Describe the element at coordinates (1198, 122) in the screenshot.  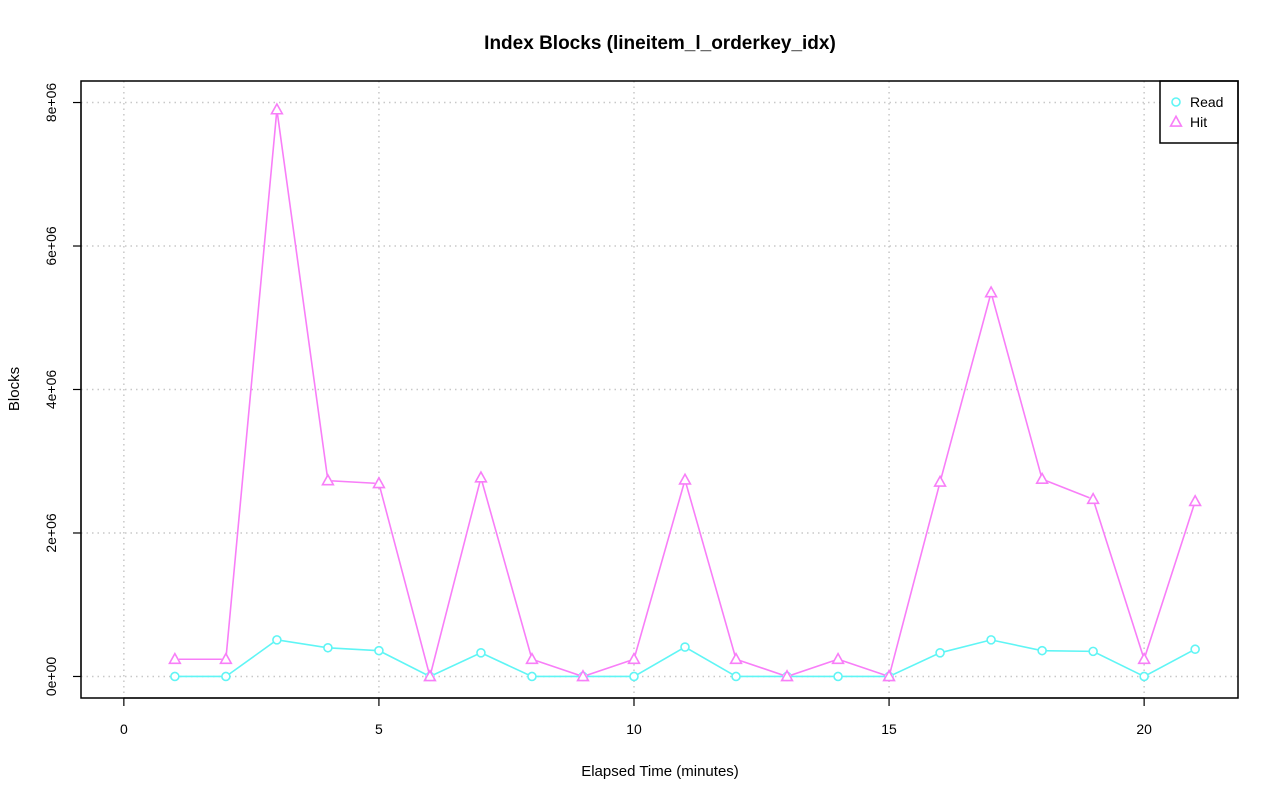
I see `legend-label-hit: Hit` at that location.